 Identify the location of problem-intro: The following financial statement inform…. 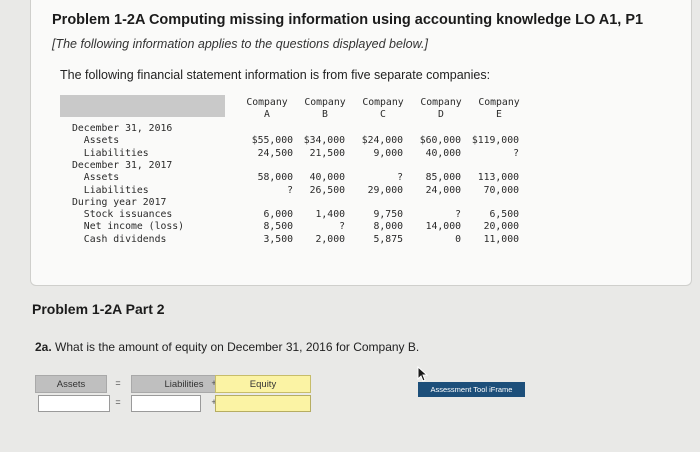
(275, 75).